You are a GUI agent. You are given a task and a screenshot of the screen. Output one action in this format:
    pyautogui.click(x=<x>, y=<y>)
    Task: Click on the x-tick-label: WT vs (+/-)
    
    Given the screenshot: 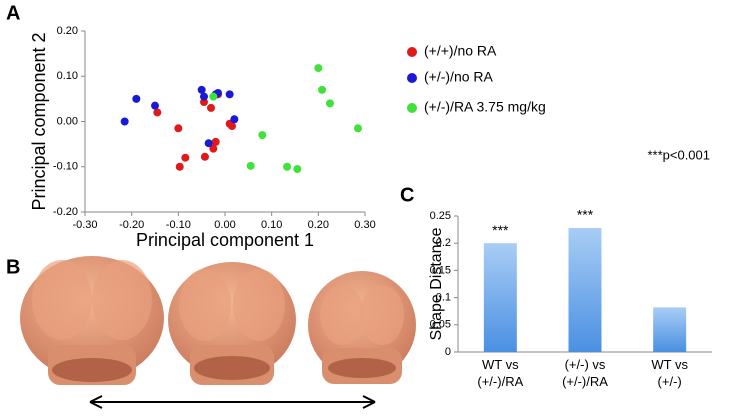 What is the action you would take?
    pyautogui.click(x=669, y=373)
    